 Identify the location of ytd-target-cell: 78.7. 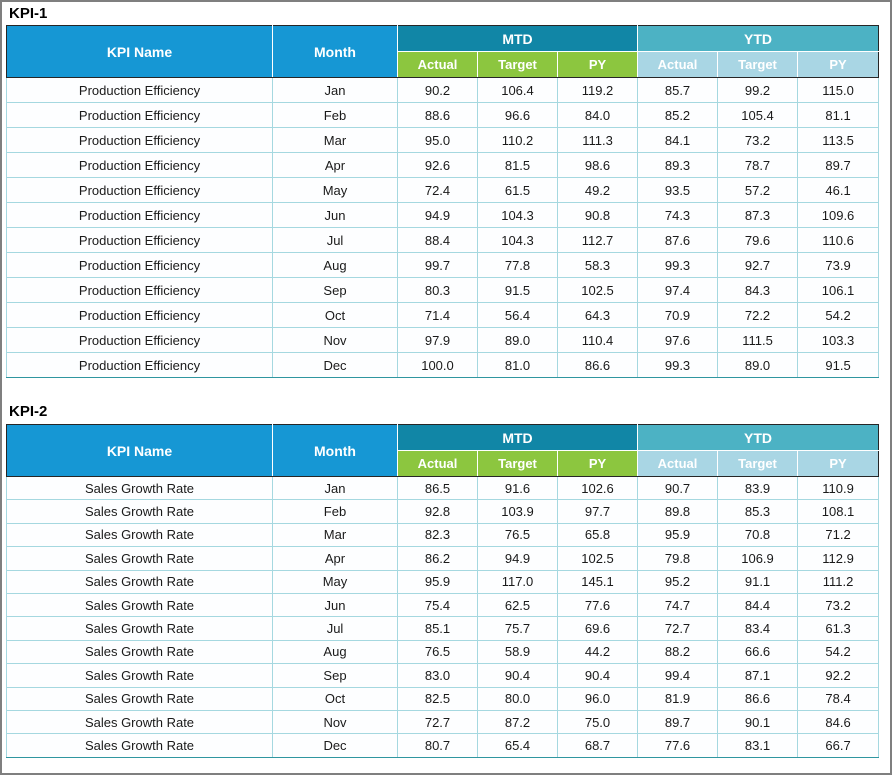
(758, 165).